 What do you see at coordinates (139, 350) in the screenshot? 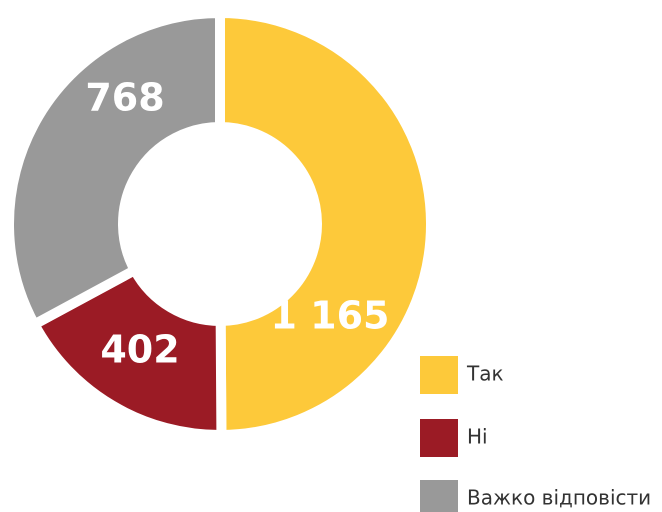
I see `value-label: 402` at bounding box center [139, 350].